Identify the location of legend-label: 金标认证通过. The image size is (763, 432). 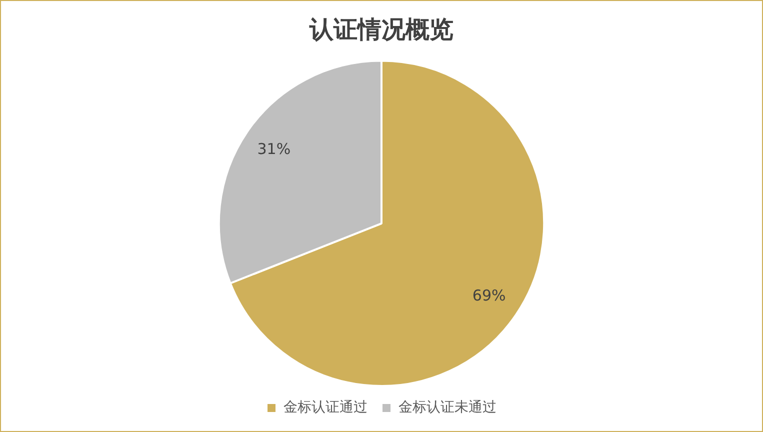
(326, 408).